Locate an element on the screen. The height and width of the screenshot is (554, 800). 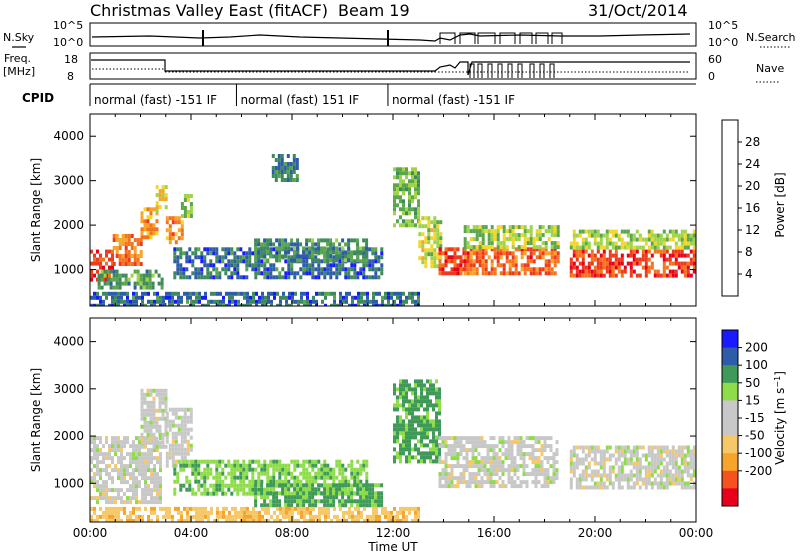
noise-panel is located at coordinates (393, 34).